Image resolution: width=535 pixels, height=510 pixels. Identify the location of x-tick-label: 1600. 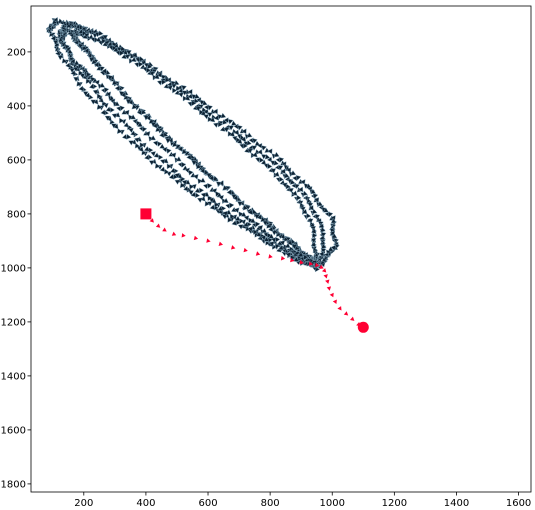
(518, 503).